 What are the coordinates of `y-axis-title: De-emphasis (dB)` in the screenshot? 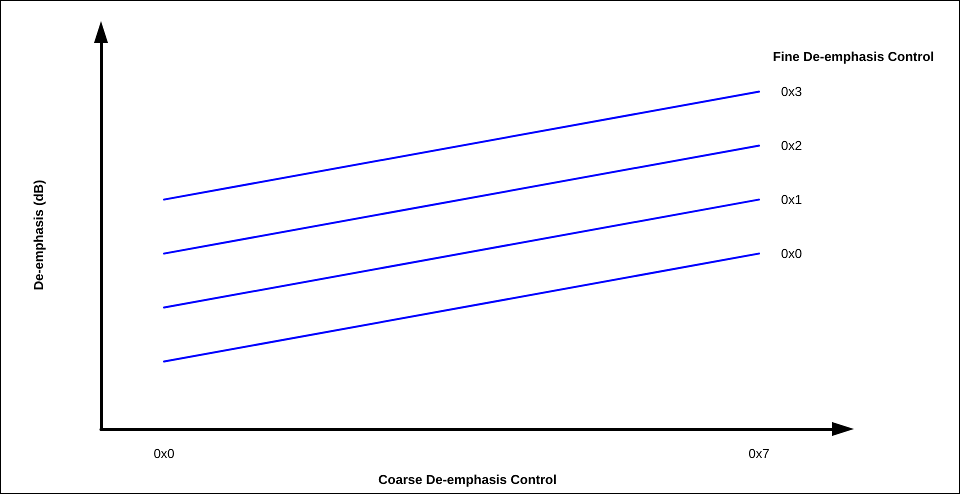 It's located at (38, 235).